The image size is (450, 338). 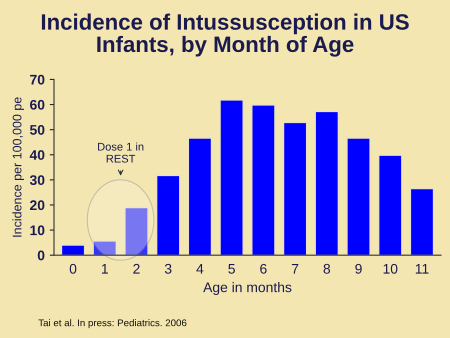 I want to click on y-tick-label: 0, so click(x=41, y=255).